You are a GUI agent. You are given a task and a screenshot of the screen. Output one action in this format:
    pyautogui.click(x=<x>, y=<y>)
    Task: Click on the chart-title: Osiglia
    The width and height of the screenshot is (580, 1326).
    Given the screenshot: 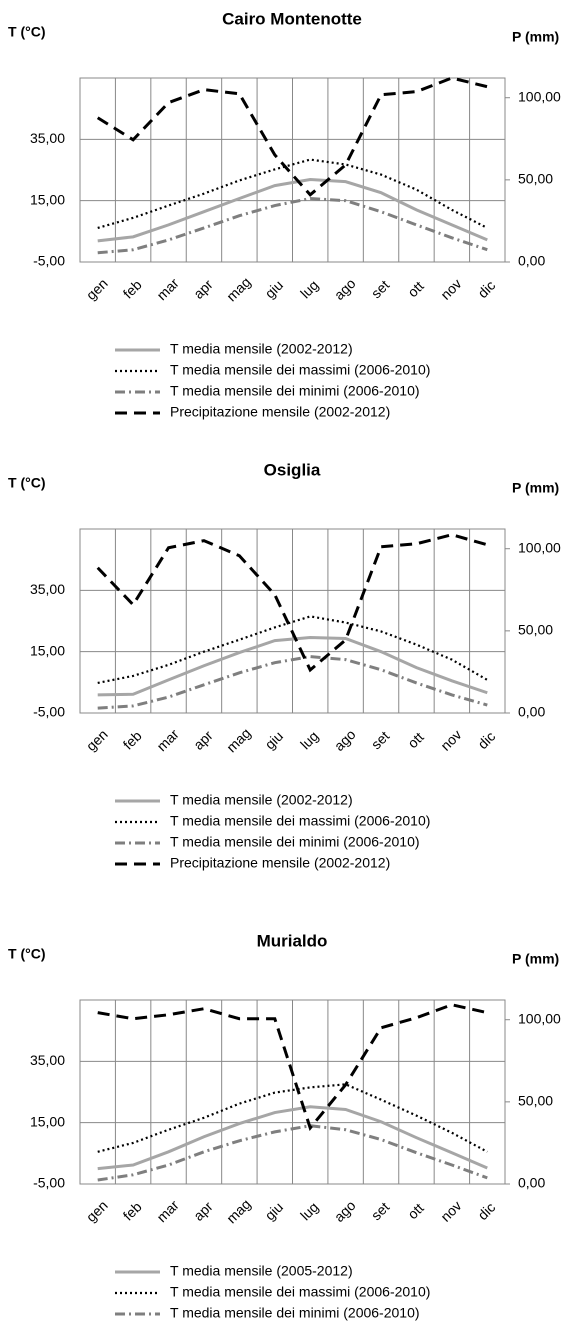 What is the action you would take?
    pyautogui.click(x=292, y=469)
    